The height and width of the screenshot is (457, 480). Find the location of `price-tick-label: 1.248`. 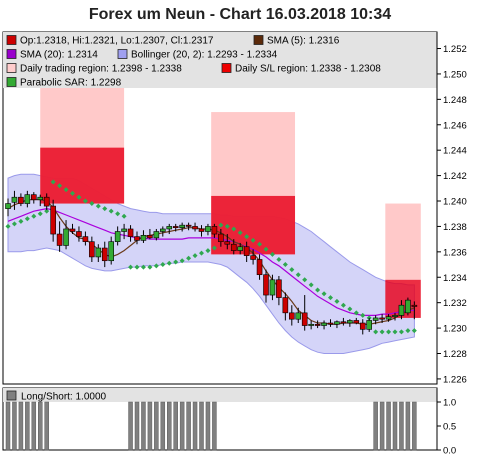

price-tick-label: 1.248 is located at coordinates (455, 100).